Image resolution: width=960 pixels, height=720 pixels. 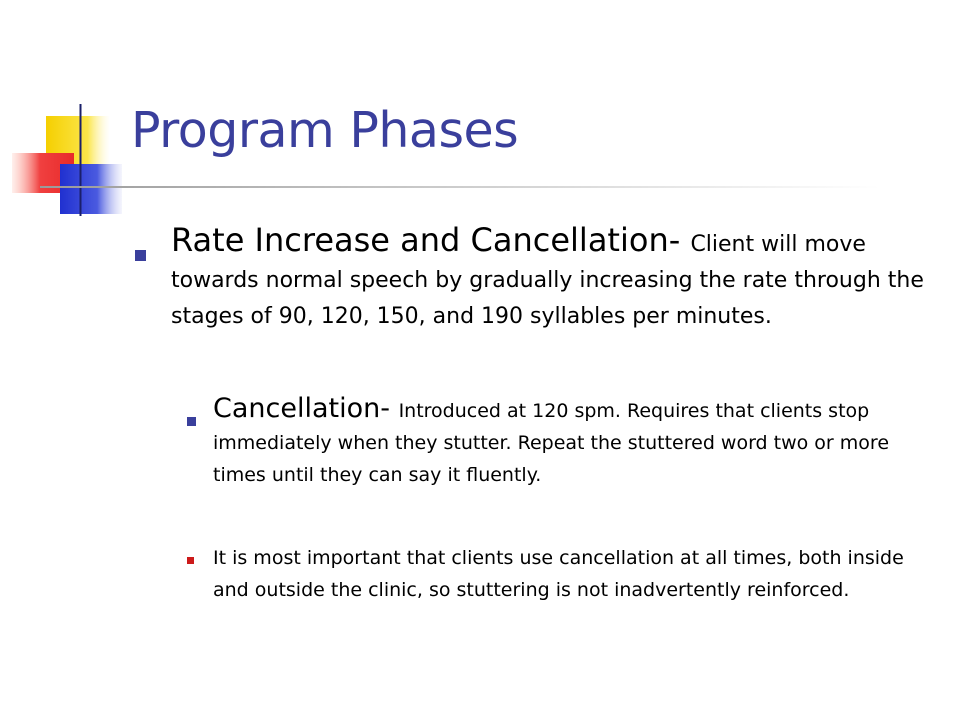 What do you see at coordinates (70, 160) in the screenshot?
I see `decorative-squares-logo` at bounding box center [70, 160].